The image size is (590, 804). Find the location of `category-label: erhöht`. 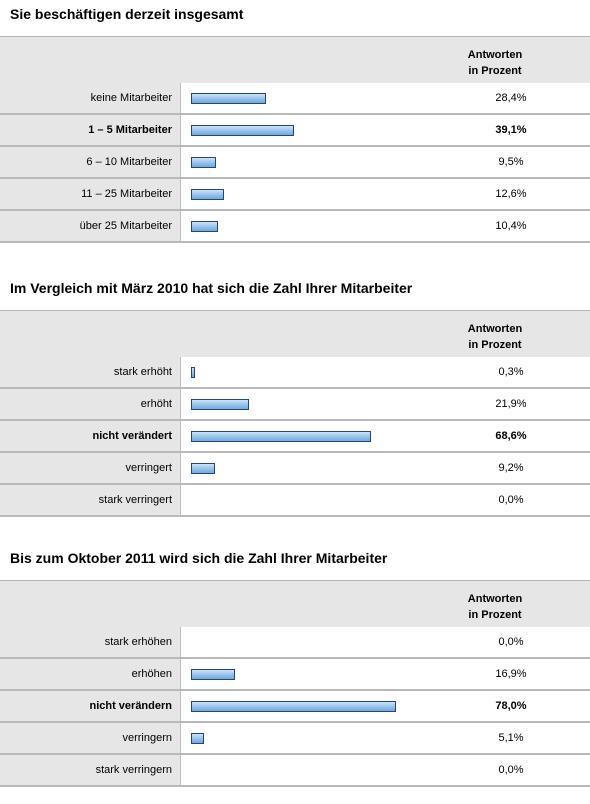

category-label: erhöht is located at coordinates (156, 404).